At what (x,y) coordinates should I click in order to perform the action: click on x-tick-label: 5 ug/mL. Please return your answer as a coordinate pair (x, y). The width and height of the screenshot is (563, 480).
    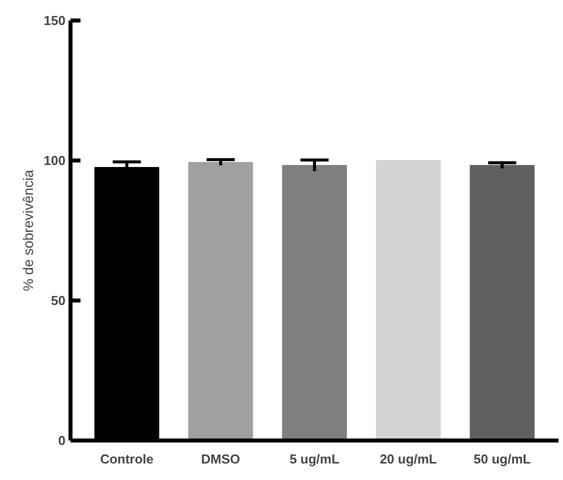
    Looking at the image, I should click on (315, 459).